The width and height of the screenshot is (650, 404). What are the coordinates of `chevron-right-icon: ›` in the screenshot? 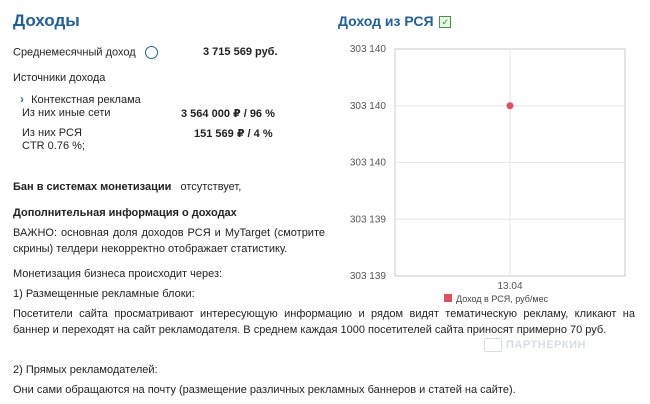 It's located at (22, 99).